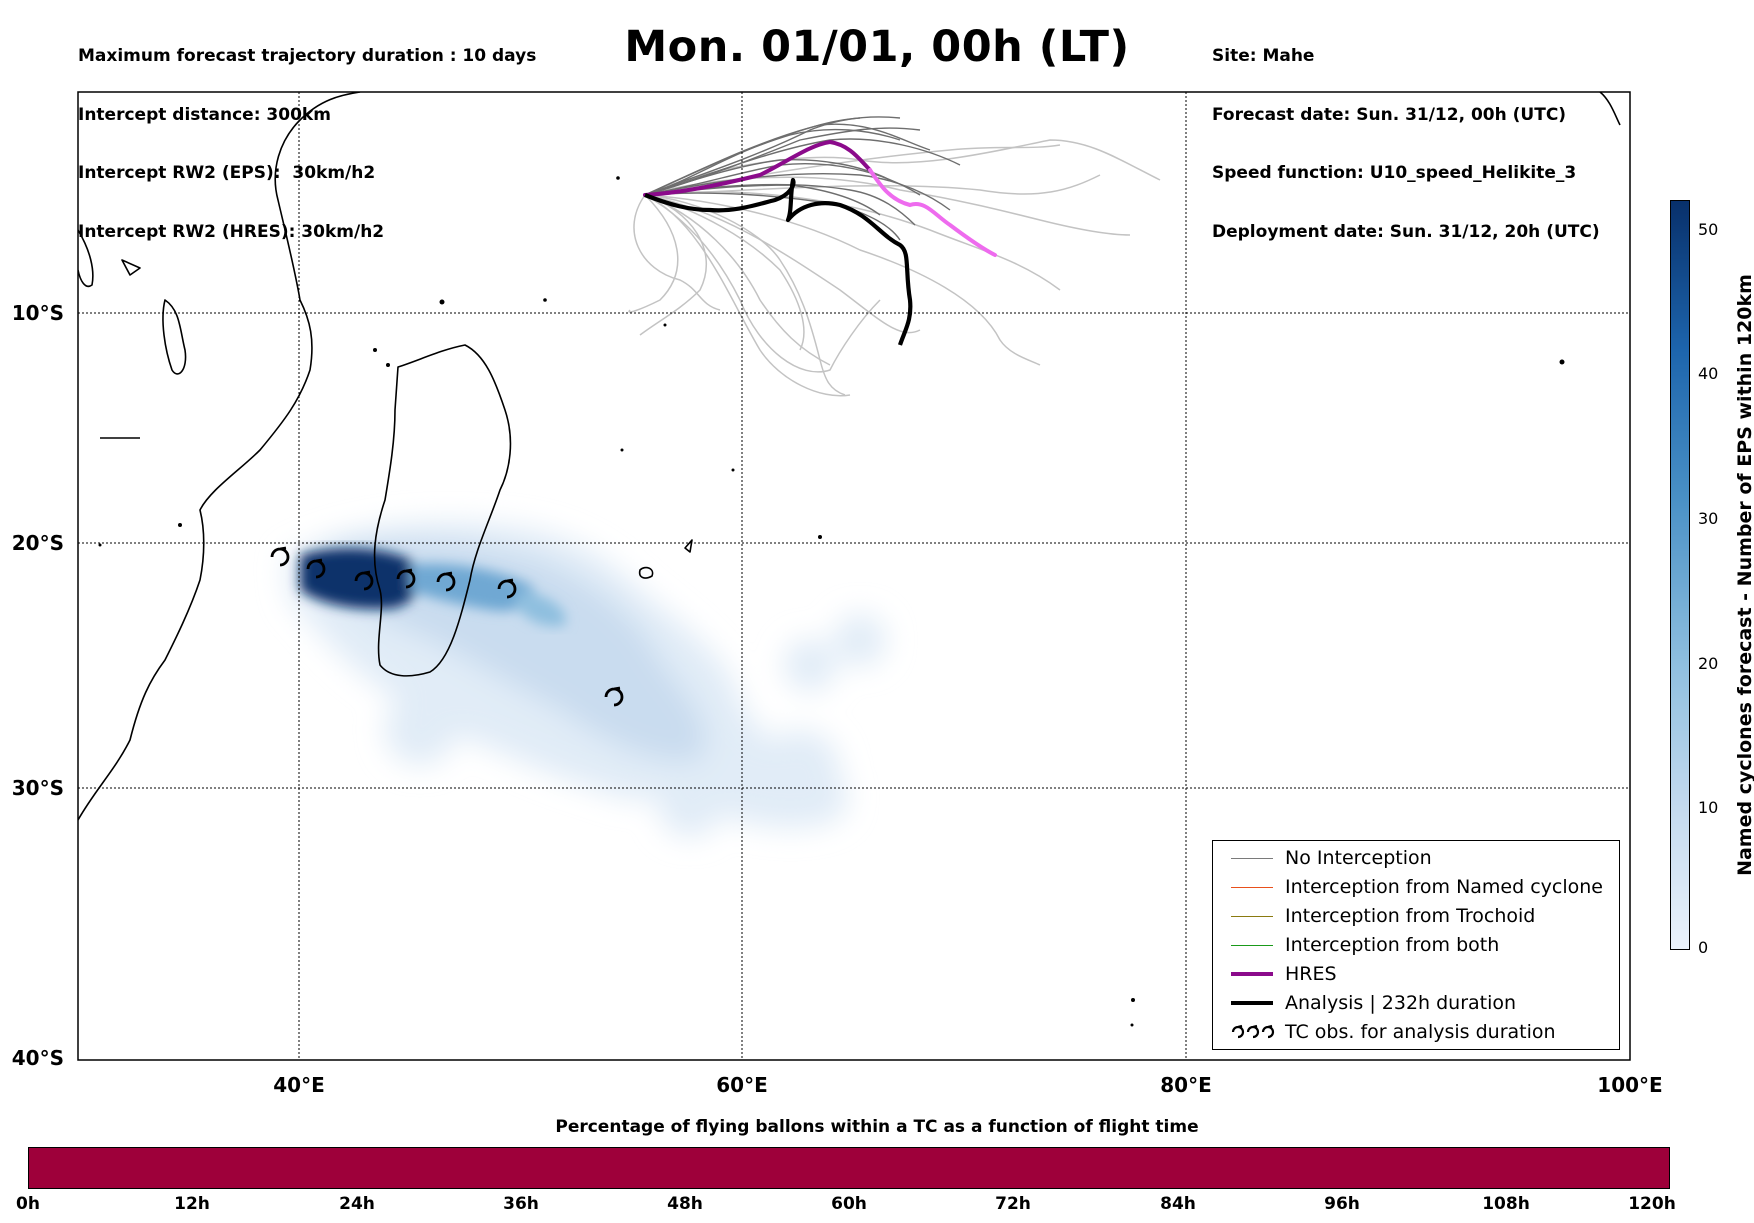 This screenshot has width=1754, height=1223. What do you see at coordinates (1680, 575) in the screenshot?
I see `density-colorbar` at bounding box center [1680, 575].